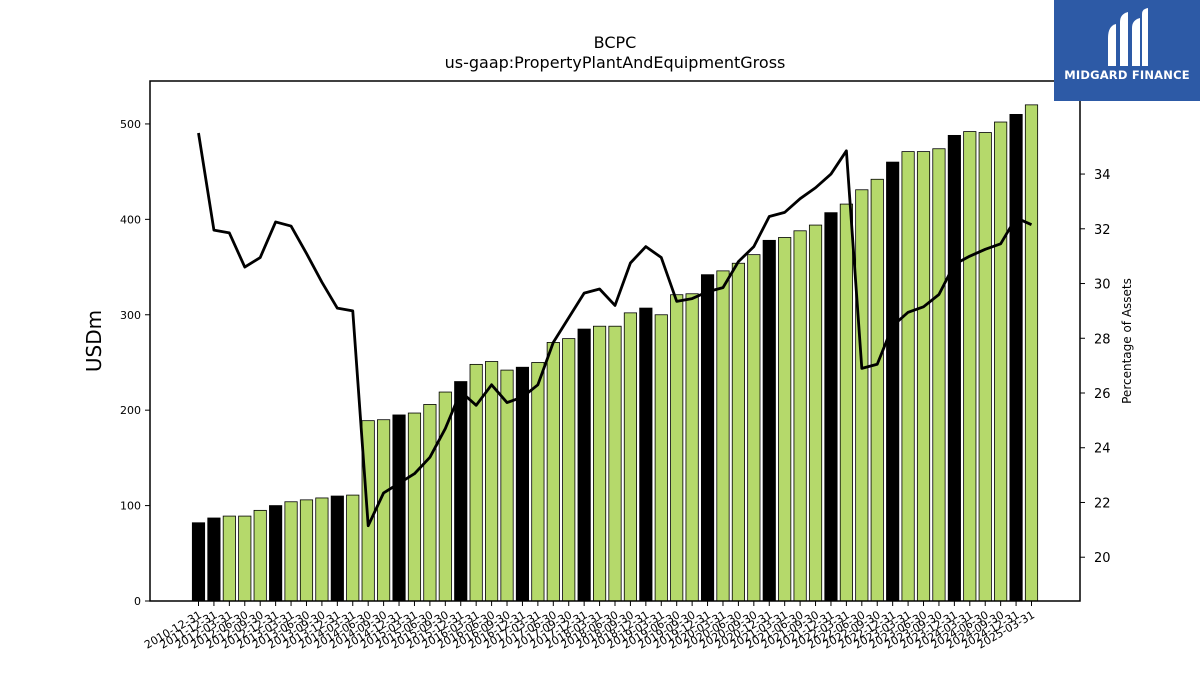 Image resolution: width=1200 pixels, height=675 pixels. I want to click on y-tick-label: 200, so click(130, 410).